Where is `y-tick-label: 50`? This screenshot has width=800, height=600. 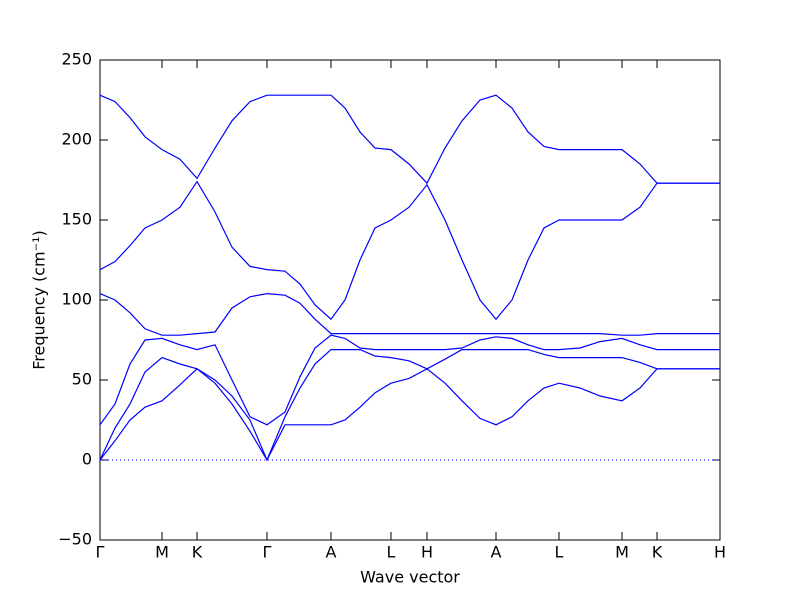 y-tick-label: 50 is located at coordinates (82, 379).